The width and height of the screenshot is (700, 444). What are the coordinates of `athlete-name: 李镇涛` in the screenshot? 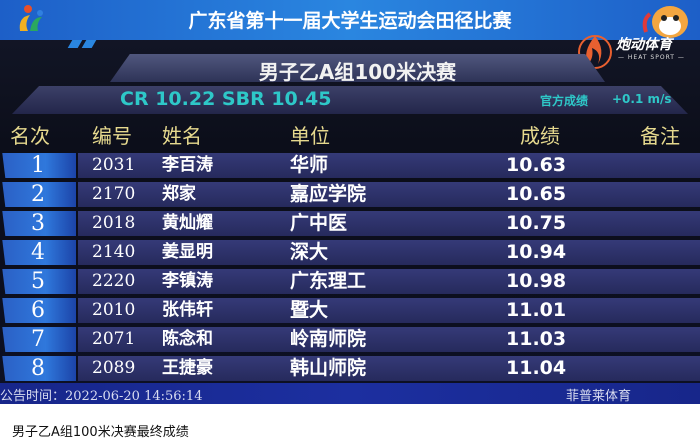 It's located at (187, 281).